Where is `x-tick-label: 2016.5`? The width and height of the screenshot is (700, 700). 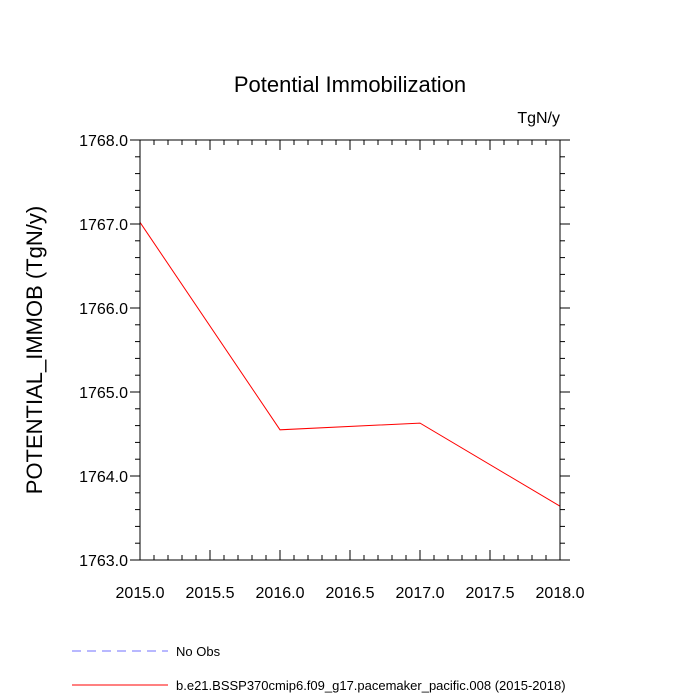 x-tick-label: 2016.5 is located at coordinates (350, 593).